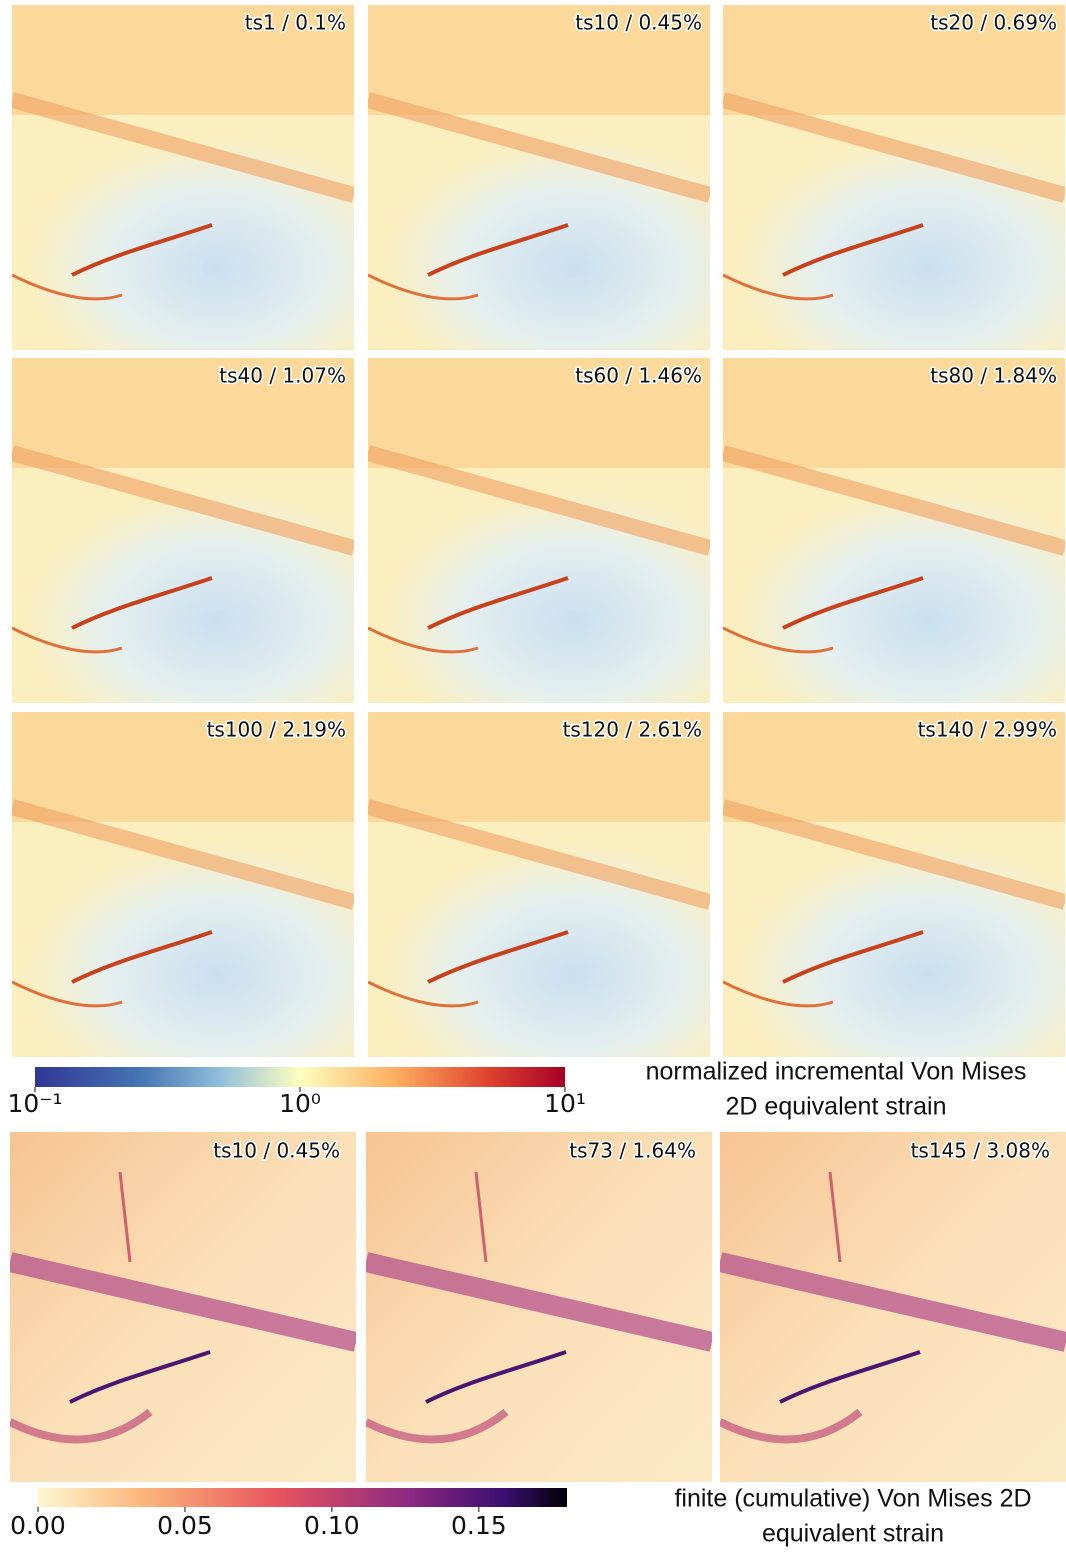  I want to click on colorbar-finite, so click(302, 1497).